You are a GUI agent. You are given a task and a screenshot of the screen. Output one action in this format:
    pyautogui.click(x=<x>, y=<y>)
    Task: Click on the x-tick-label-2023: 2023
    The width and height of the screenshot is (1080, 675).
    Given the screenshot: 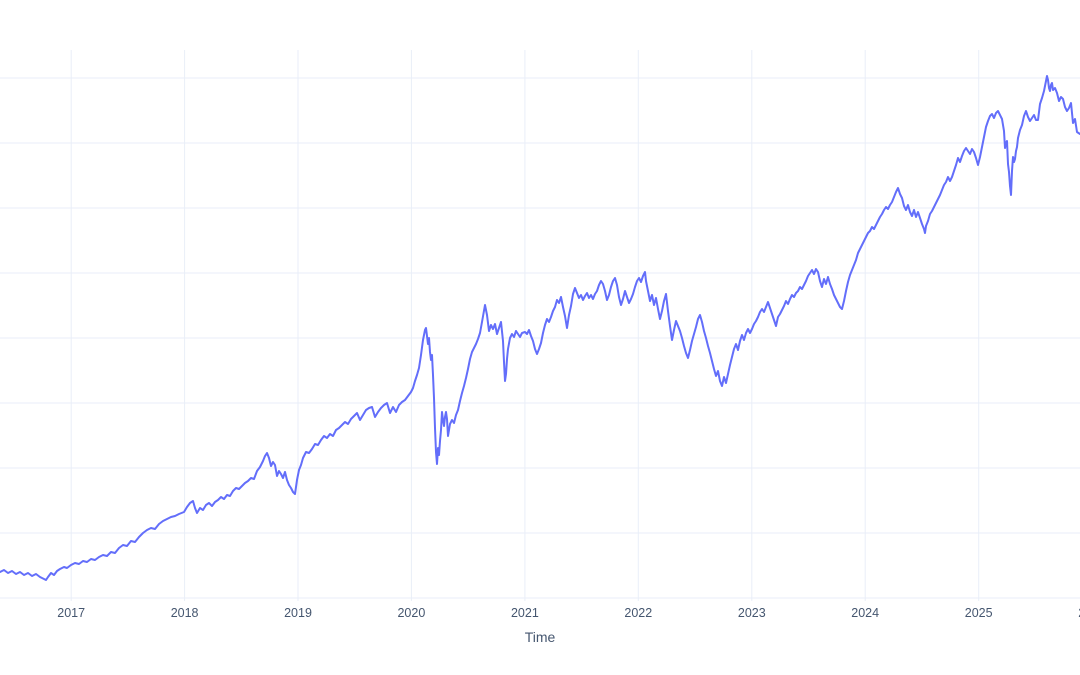 What is the action you would take?
    pyautogui.click(x=751, y=613)
    